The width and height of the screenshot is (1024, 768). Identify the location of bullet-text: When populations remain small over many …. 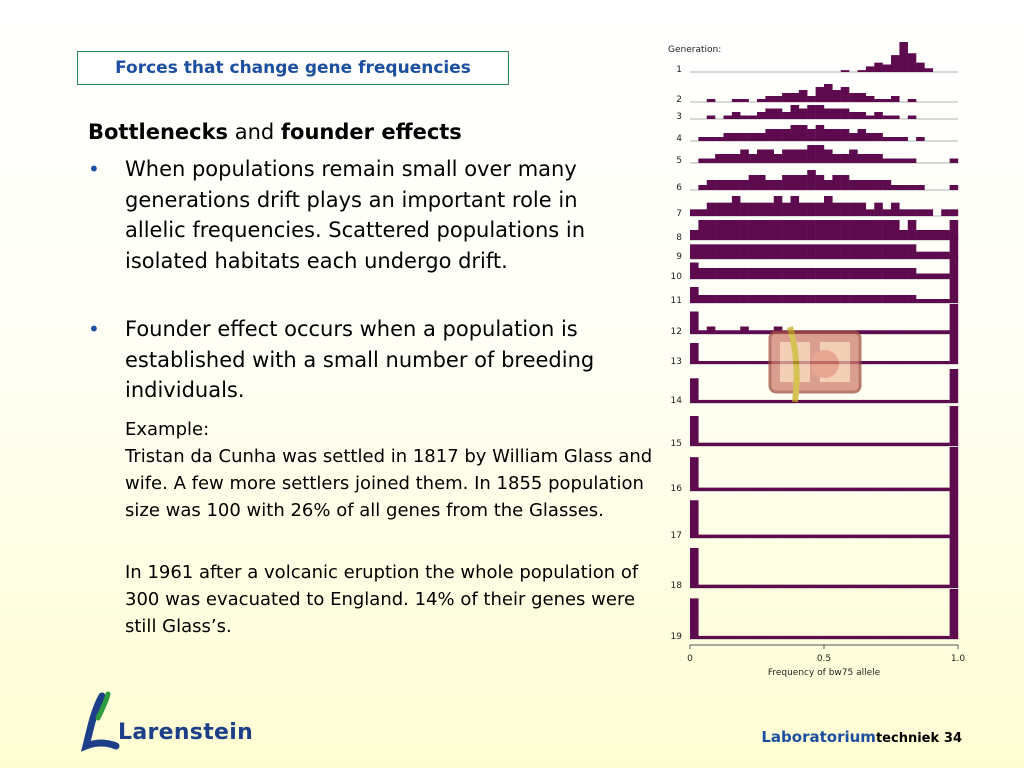
(355, 215).